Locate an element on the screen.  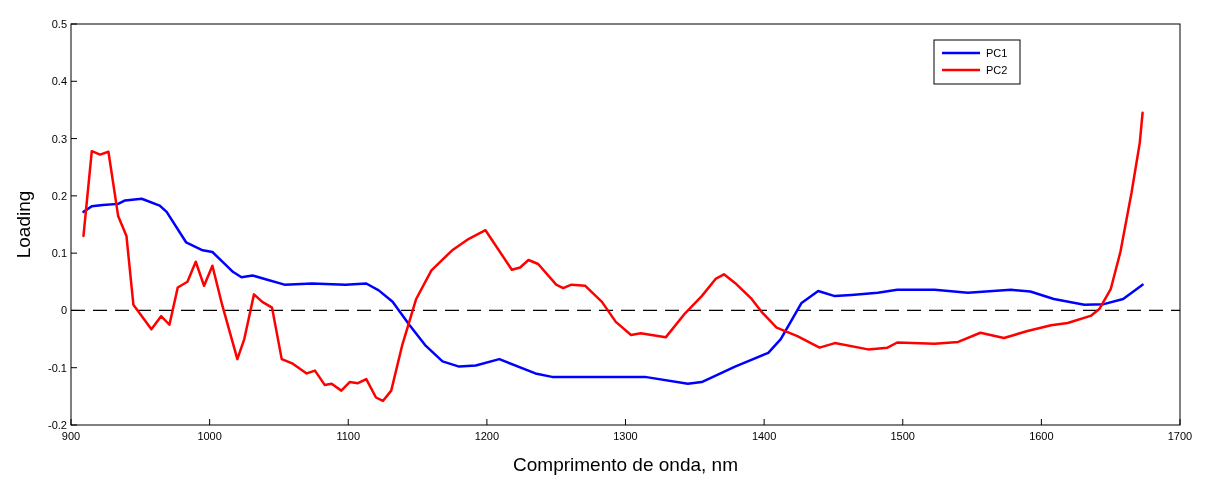
x-tick-label: 1600 is located at coordinates (1041, 436).